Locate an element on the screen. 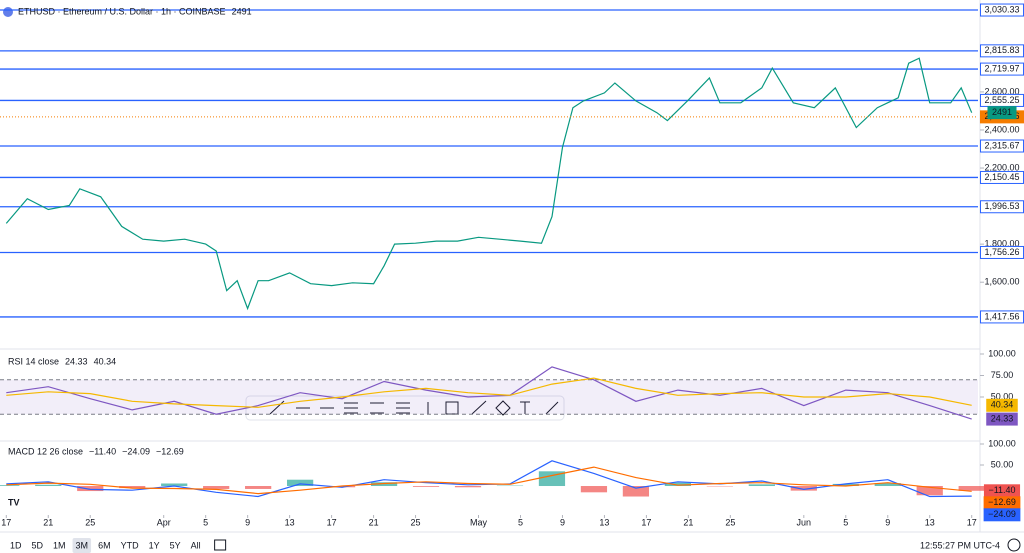  range-active is located at coordinates (82, 545).